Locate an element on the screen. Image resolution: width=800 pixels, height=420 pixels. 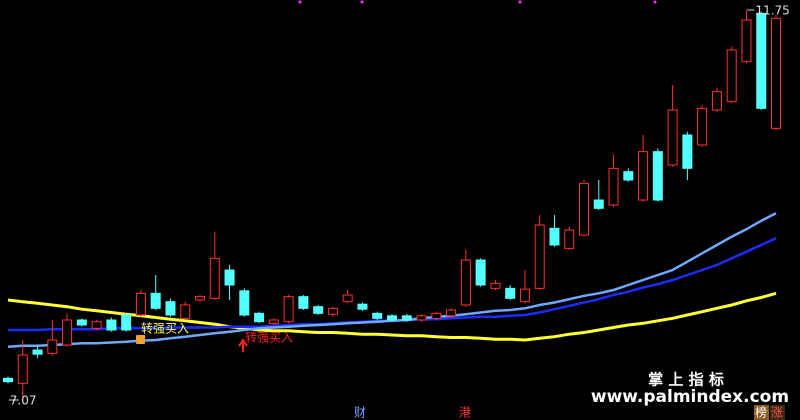
bottom-marker: 财 is located at coordinates (360, 413).